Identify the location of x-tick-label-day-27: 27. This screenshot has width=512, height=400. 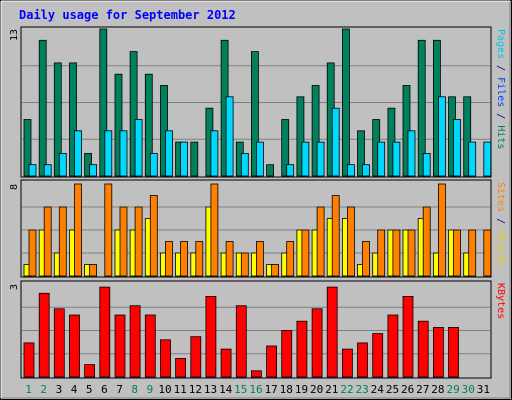
(422, 389).